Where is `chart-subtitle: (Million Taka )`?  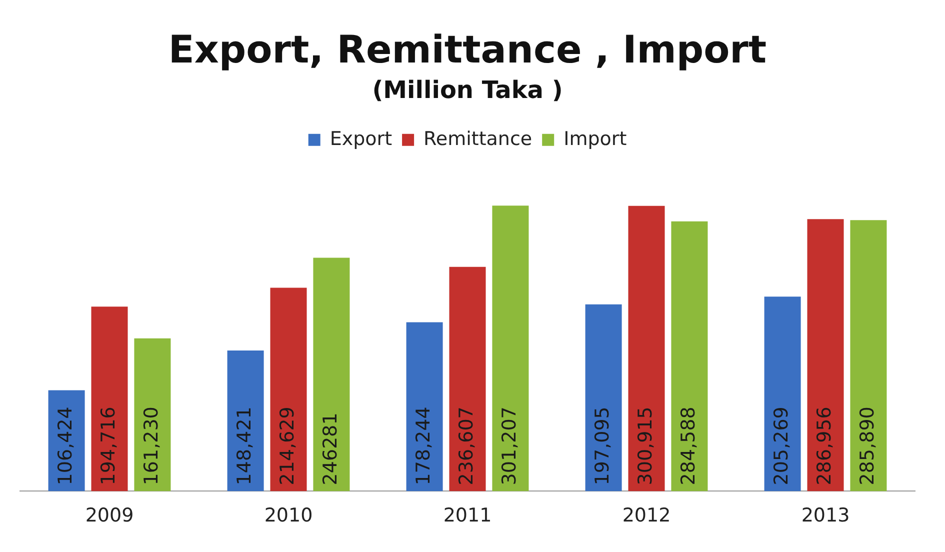 chart-subtitle: (Million Taka ) is located at coordinates (467, 90).